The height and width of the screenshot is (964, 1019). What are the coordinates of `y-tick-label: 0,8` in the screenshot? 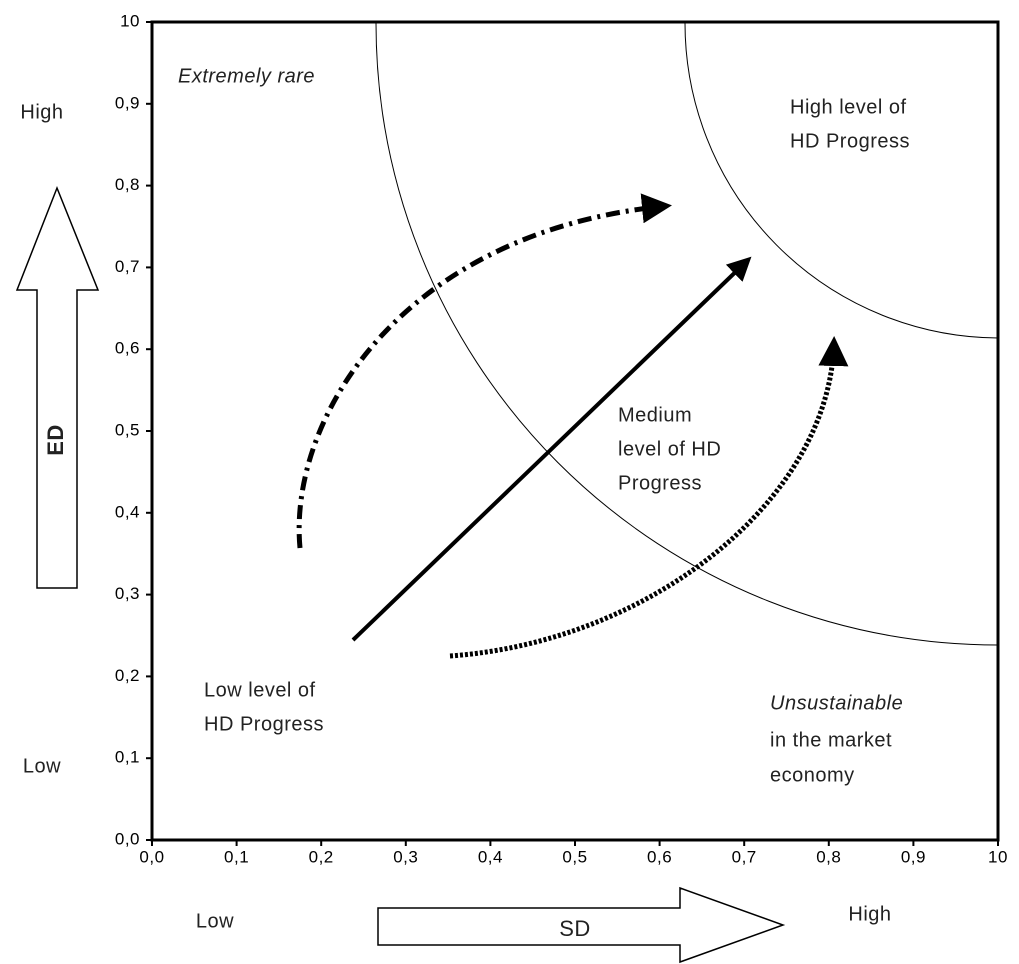 It's located at (127, 184).